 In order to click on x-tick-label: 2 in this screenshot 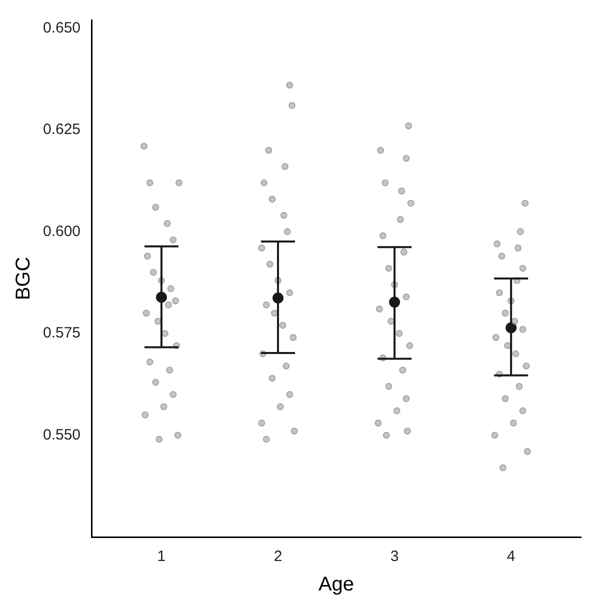, I will do `click(278, 557)`.